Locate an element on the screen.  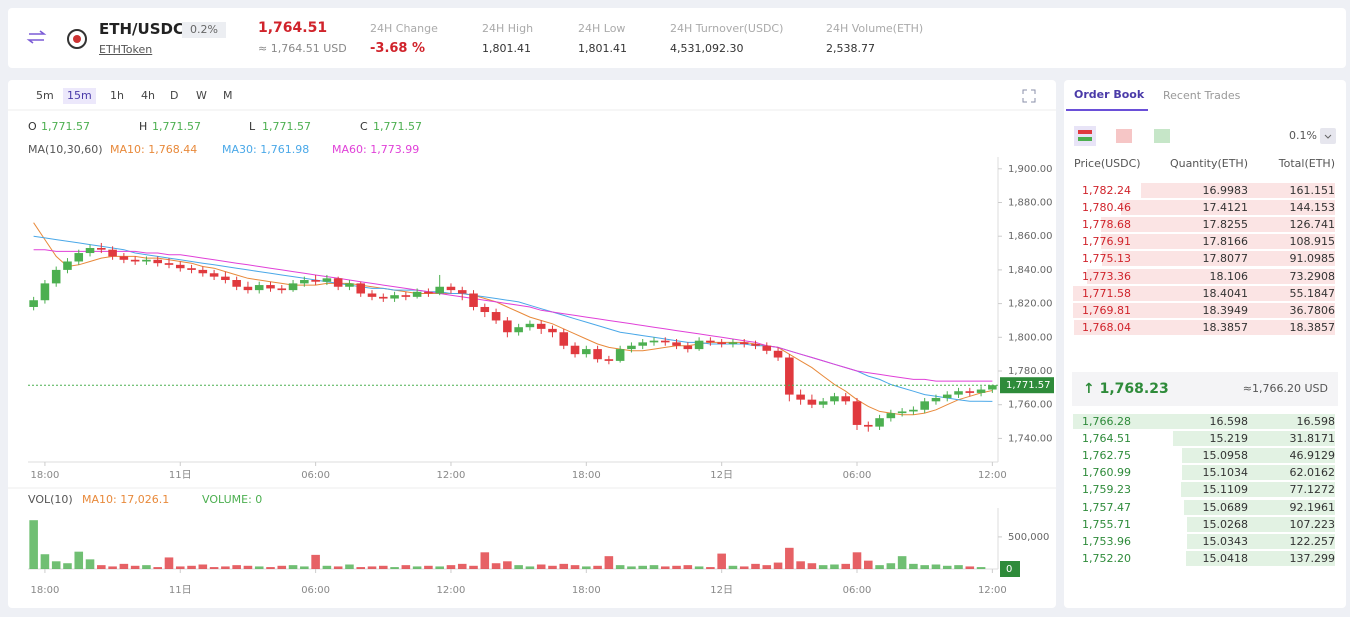
ob-qty: 15.219 is located at coordinates (1229, 439).